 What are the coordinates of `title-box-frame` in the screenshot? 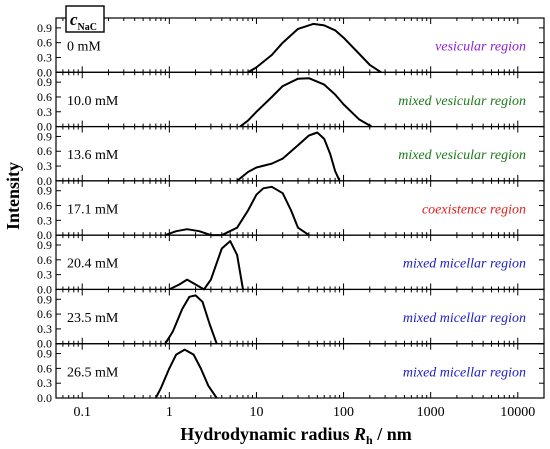 It's located at (85, 19).